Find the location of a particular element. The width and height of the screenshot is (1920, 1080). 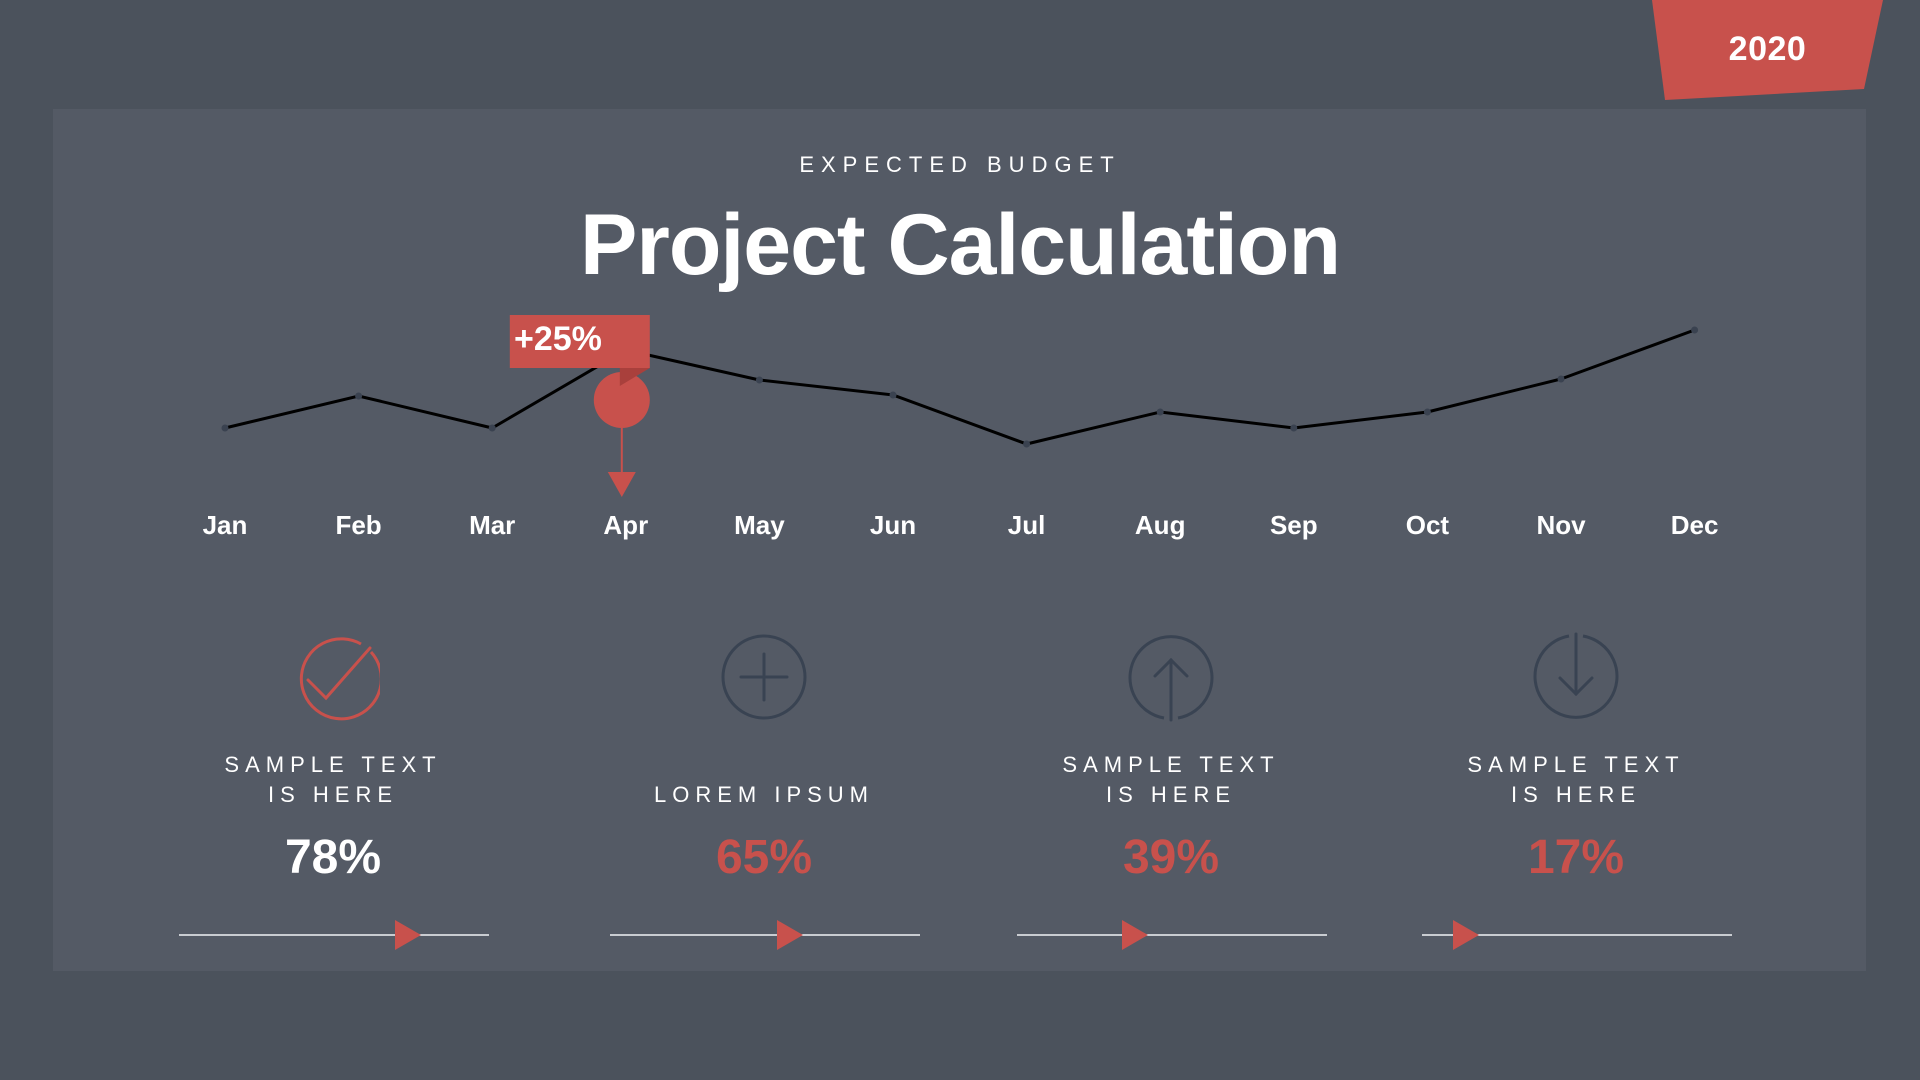

month-label-sep: Sep is located at coordinates (1293, 525).